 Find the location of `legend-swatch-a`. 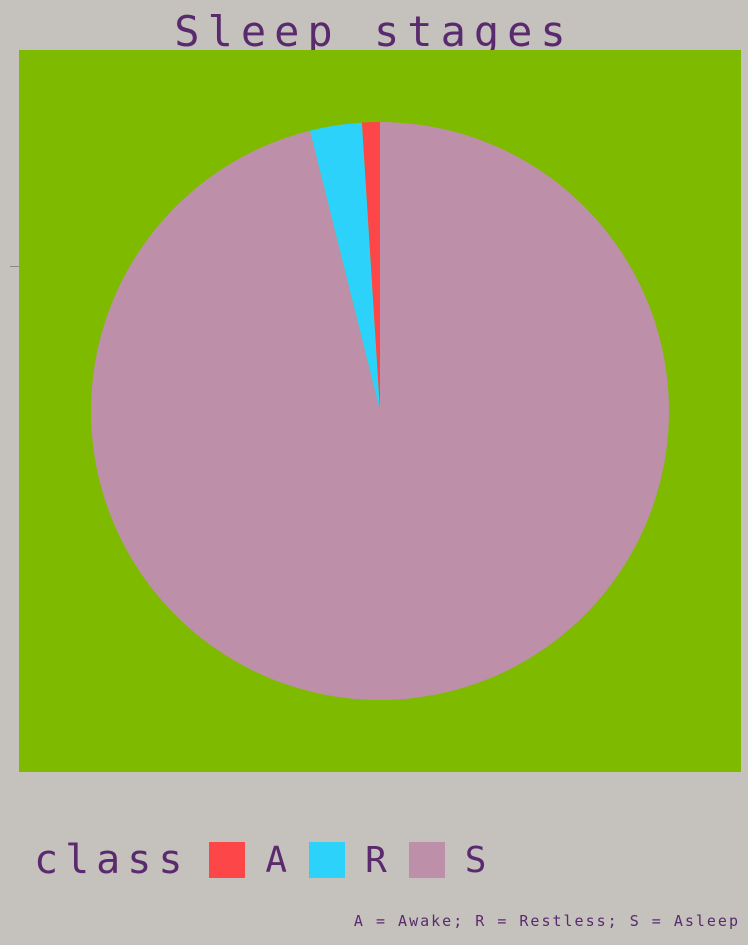

legend-swatch-a is located at coordinates (227, 860).